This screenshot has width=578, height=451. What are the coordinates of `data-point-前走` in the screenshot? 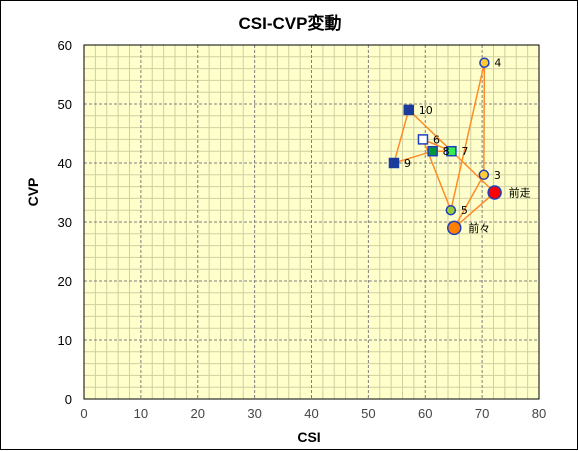 It's located at (494, 192).